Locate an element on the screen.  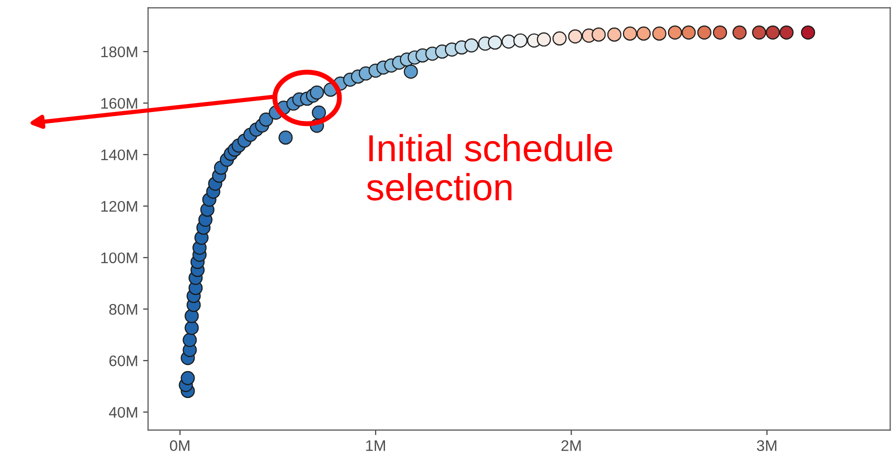
y-tick-label: 40M is located at coordinates (123, 412).